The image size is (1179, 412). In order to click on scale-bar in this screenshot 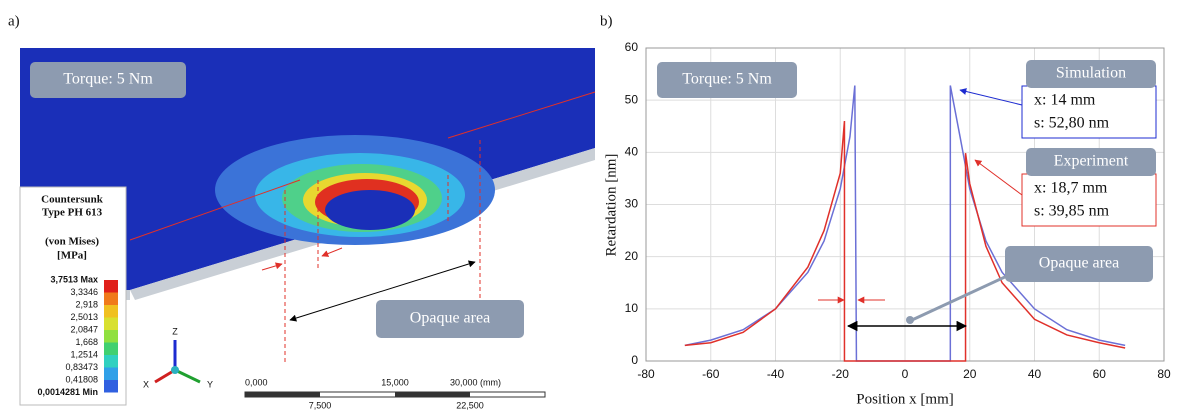, I will do `click(395, 394)`.